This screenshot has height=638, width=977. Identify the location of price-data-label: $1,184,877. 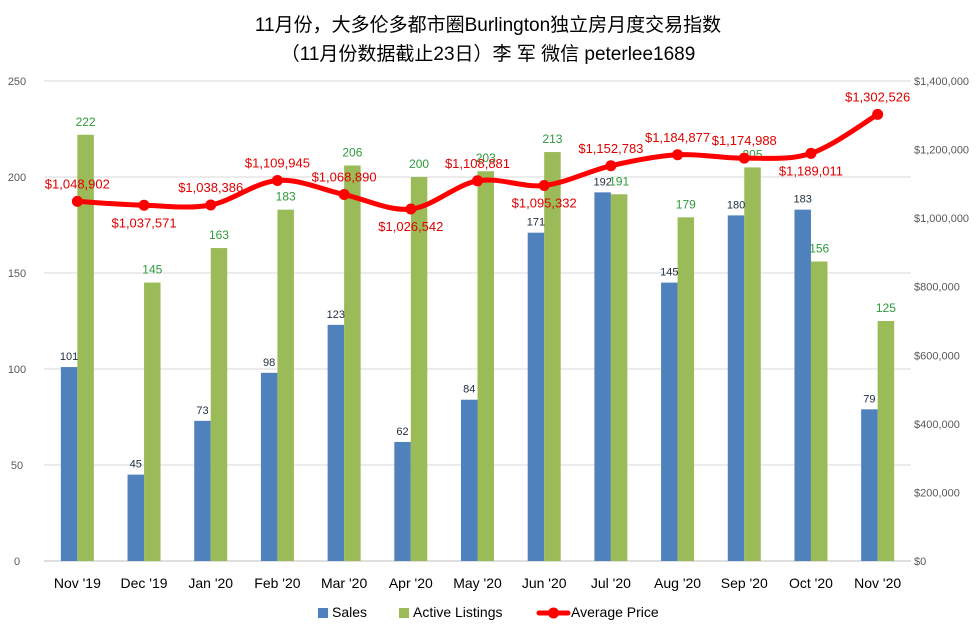
(677, 137).